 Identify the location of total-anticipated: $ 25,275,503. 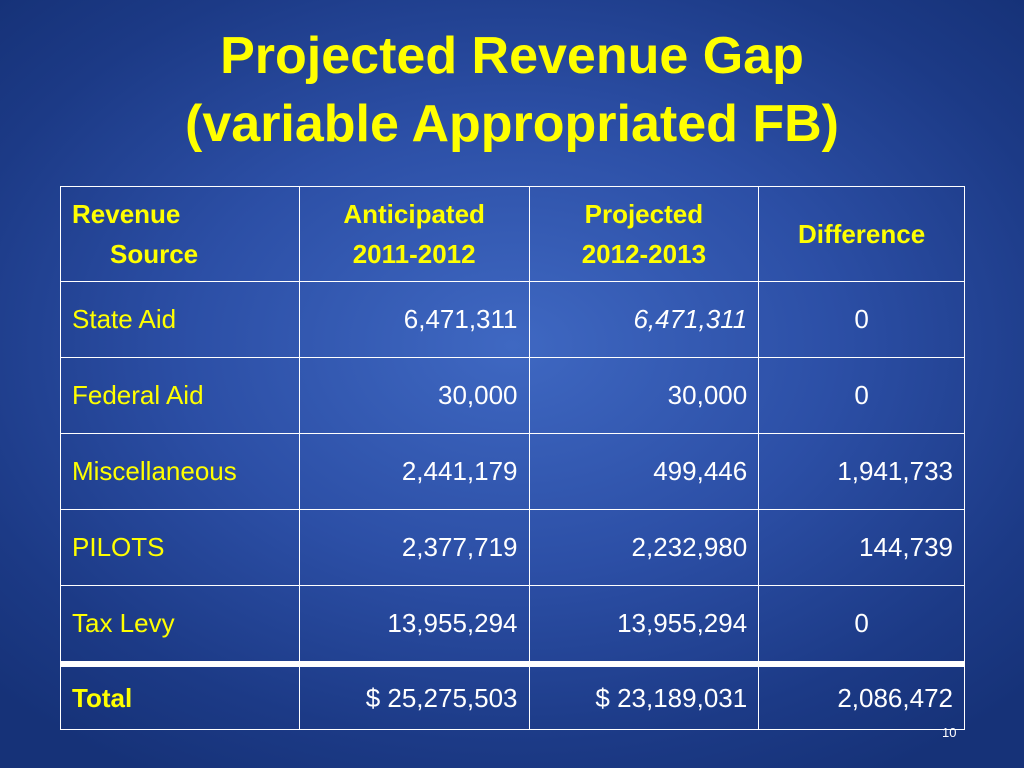
(414, 698).